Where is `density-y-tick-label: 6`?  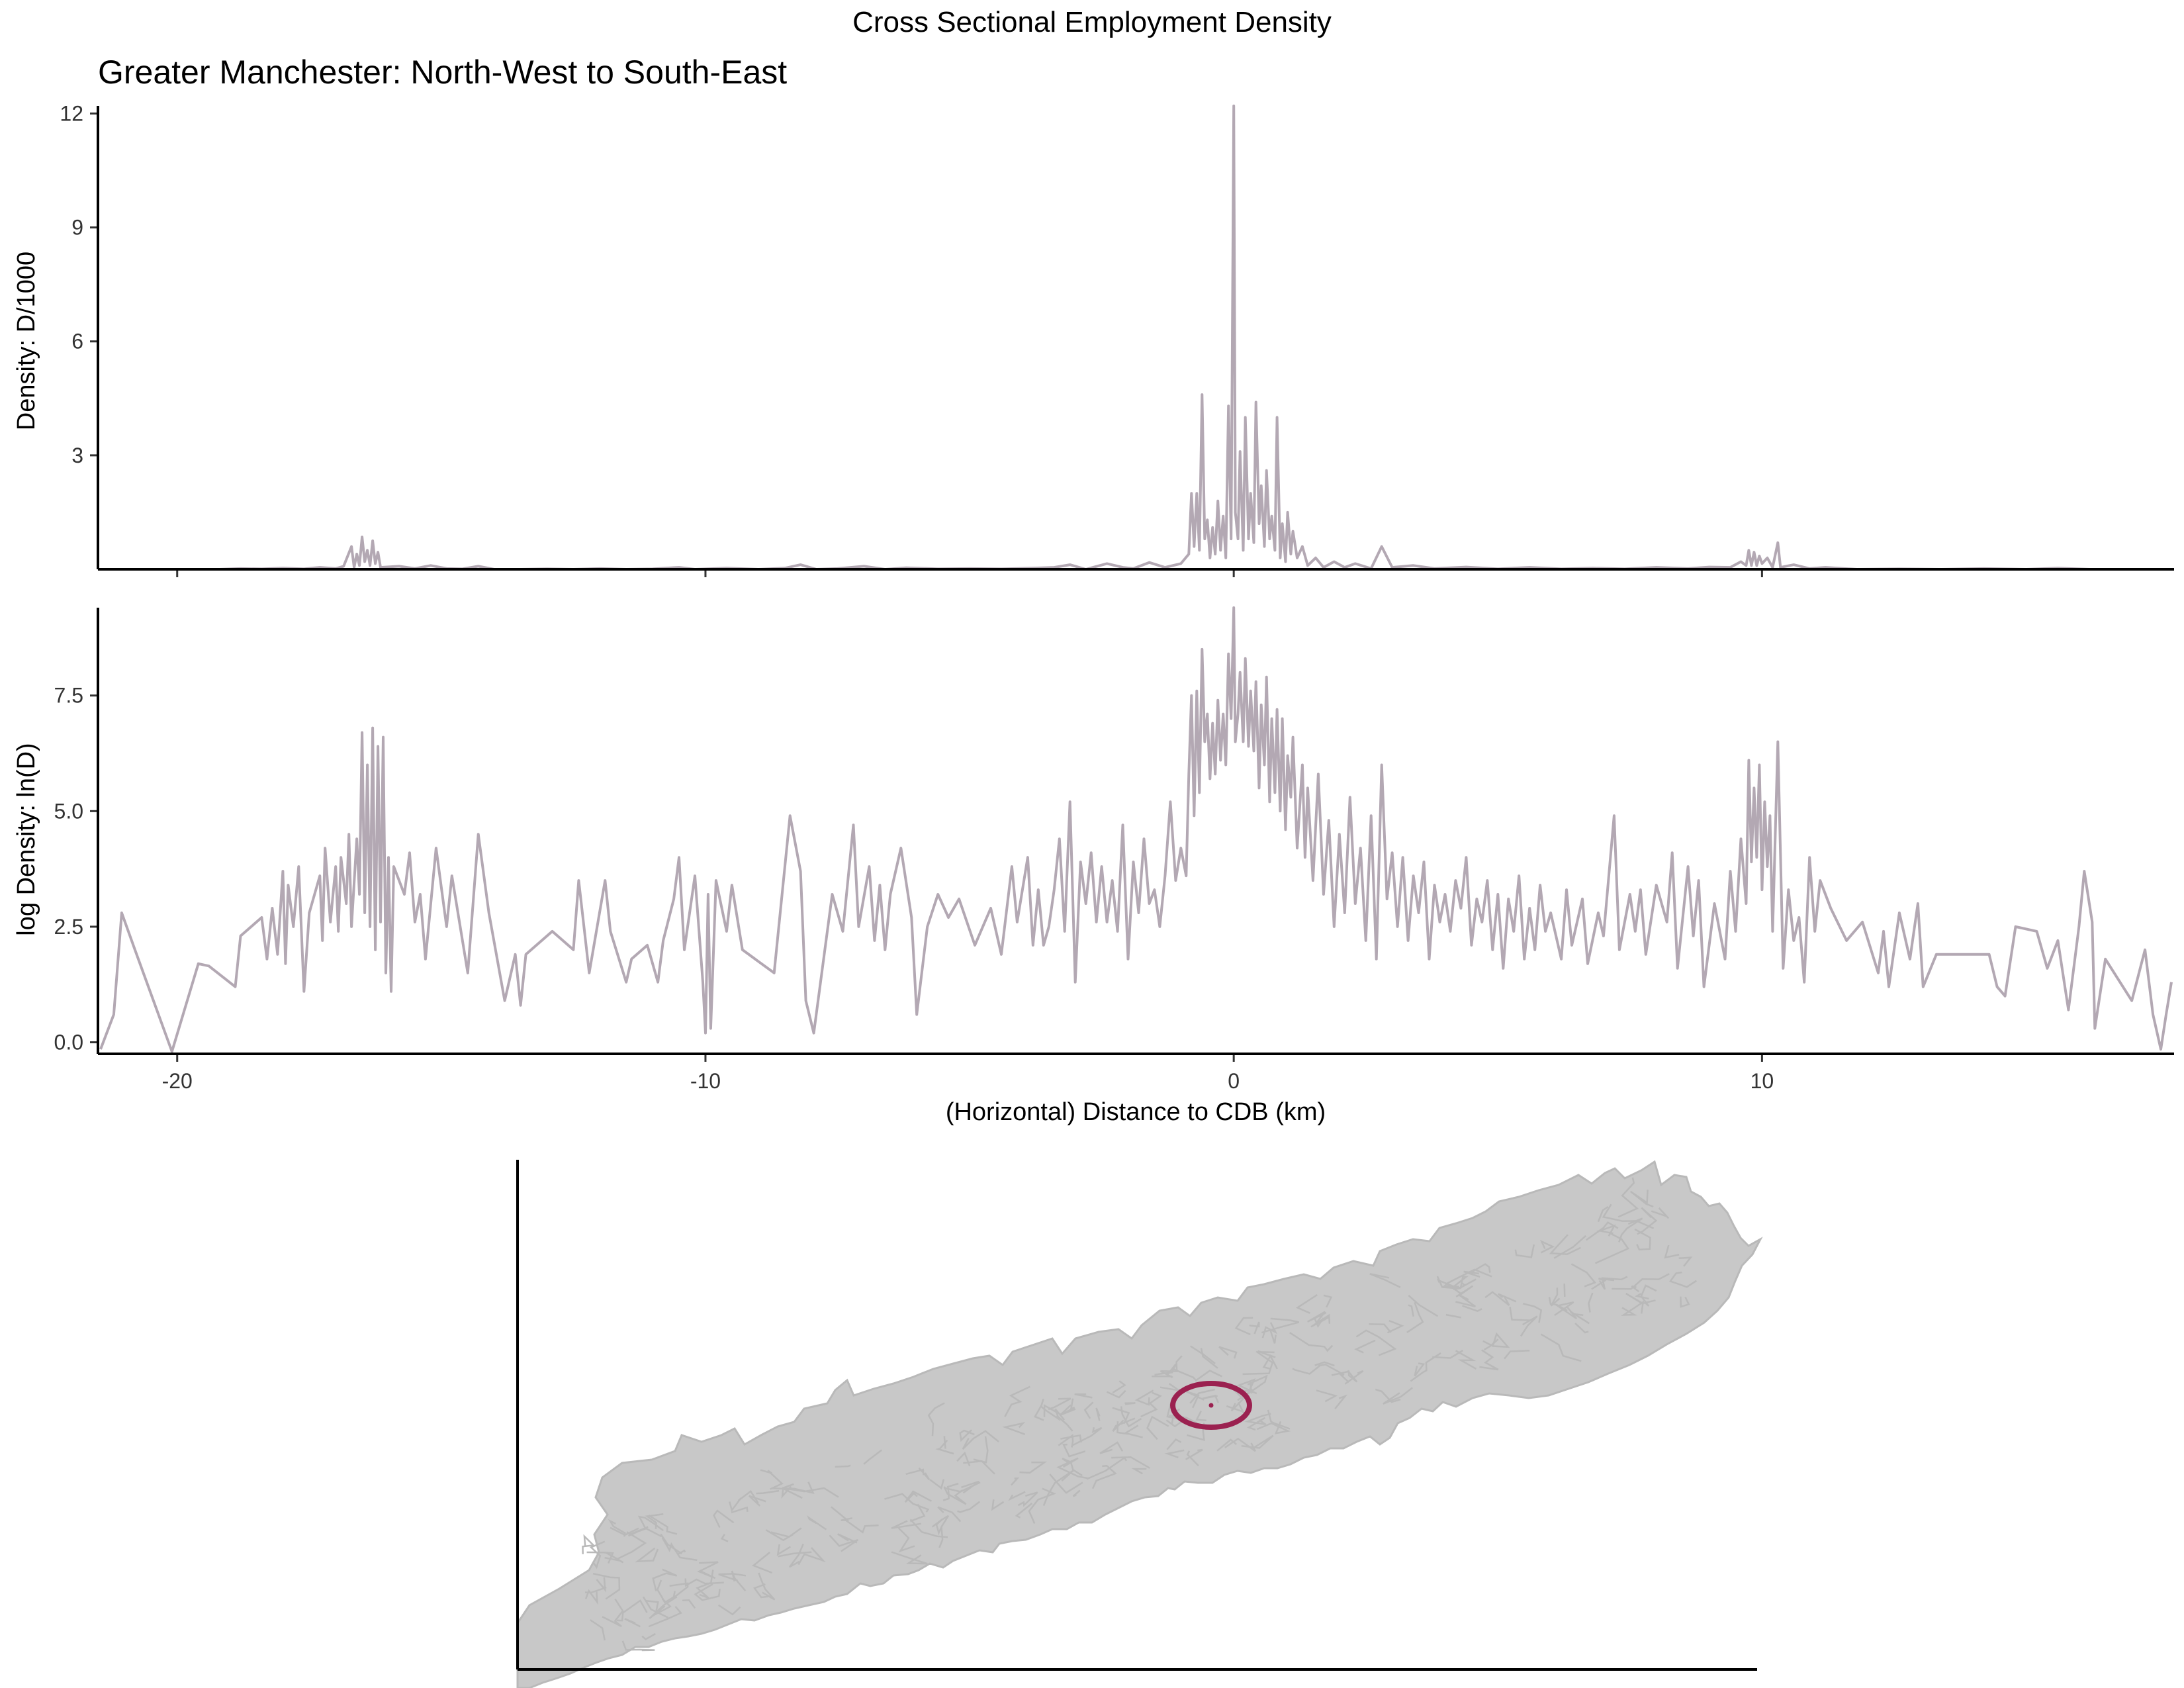 density-y-tick-label: 6 is located at coordinates (77, 341).